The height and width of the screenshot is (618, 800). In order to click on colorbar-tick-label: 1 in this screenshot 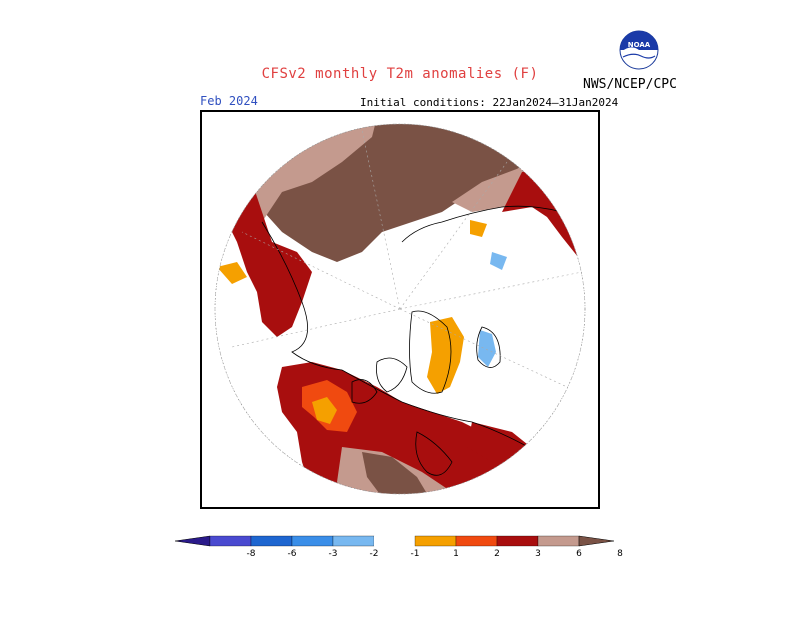, I will do `click(456, 554)`.